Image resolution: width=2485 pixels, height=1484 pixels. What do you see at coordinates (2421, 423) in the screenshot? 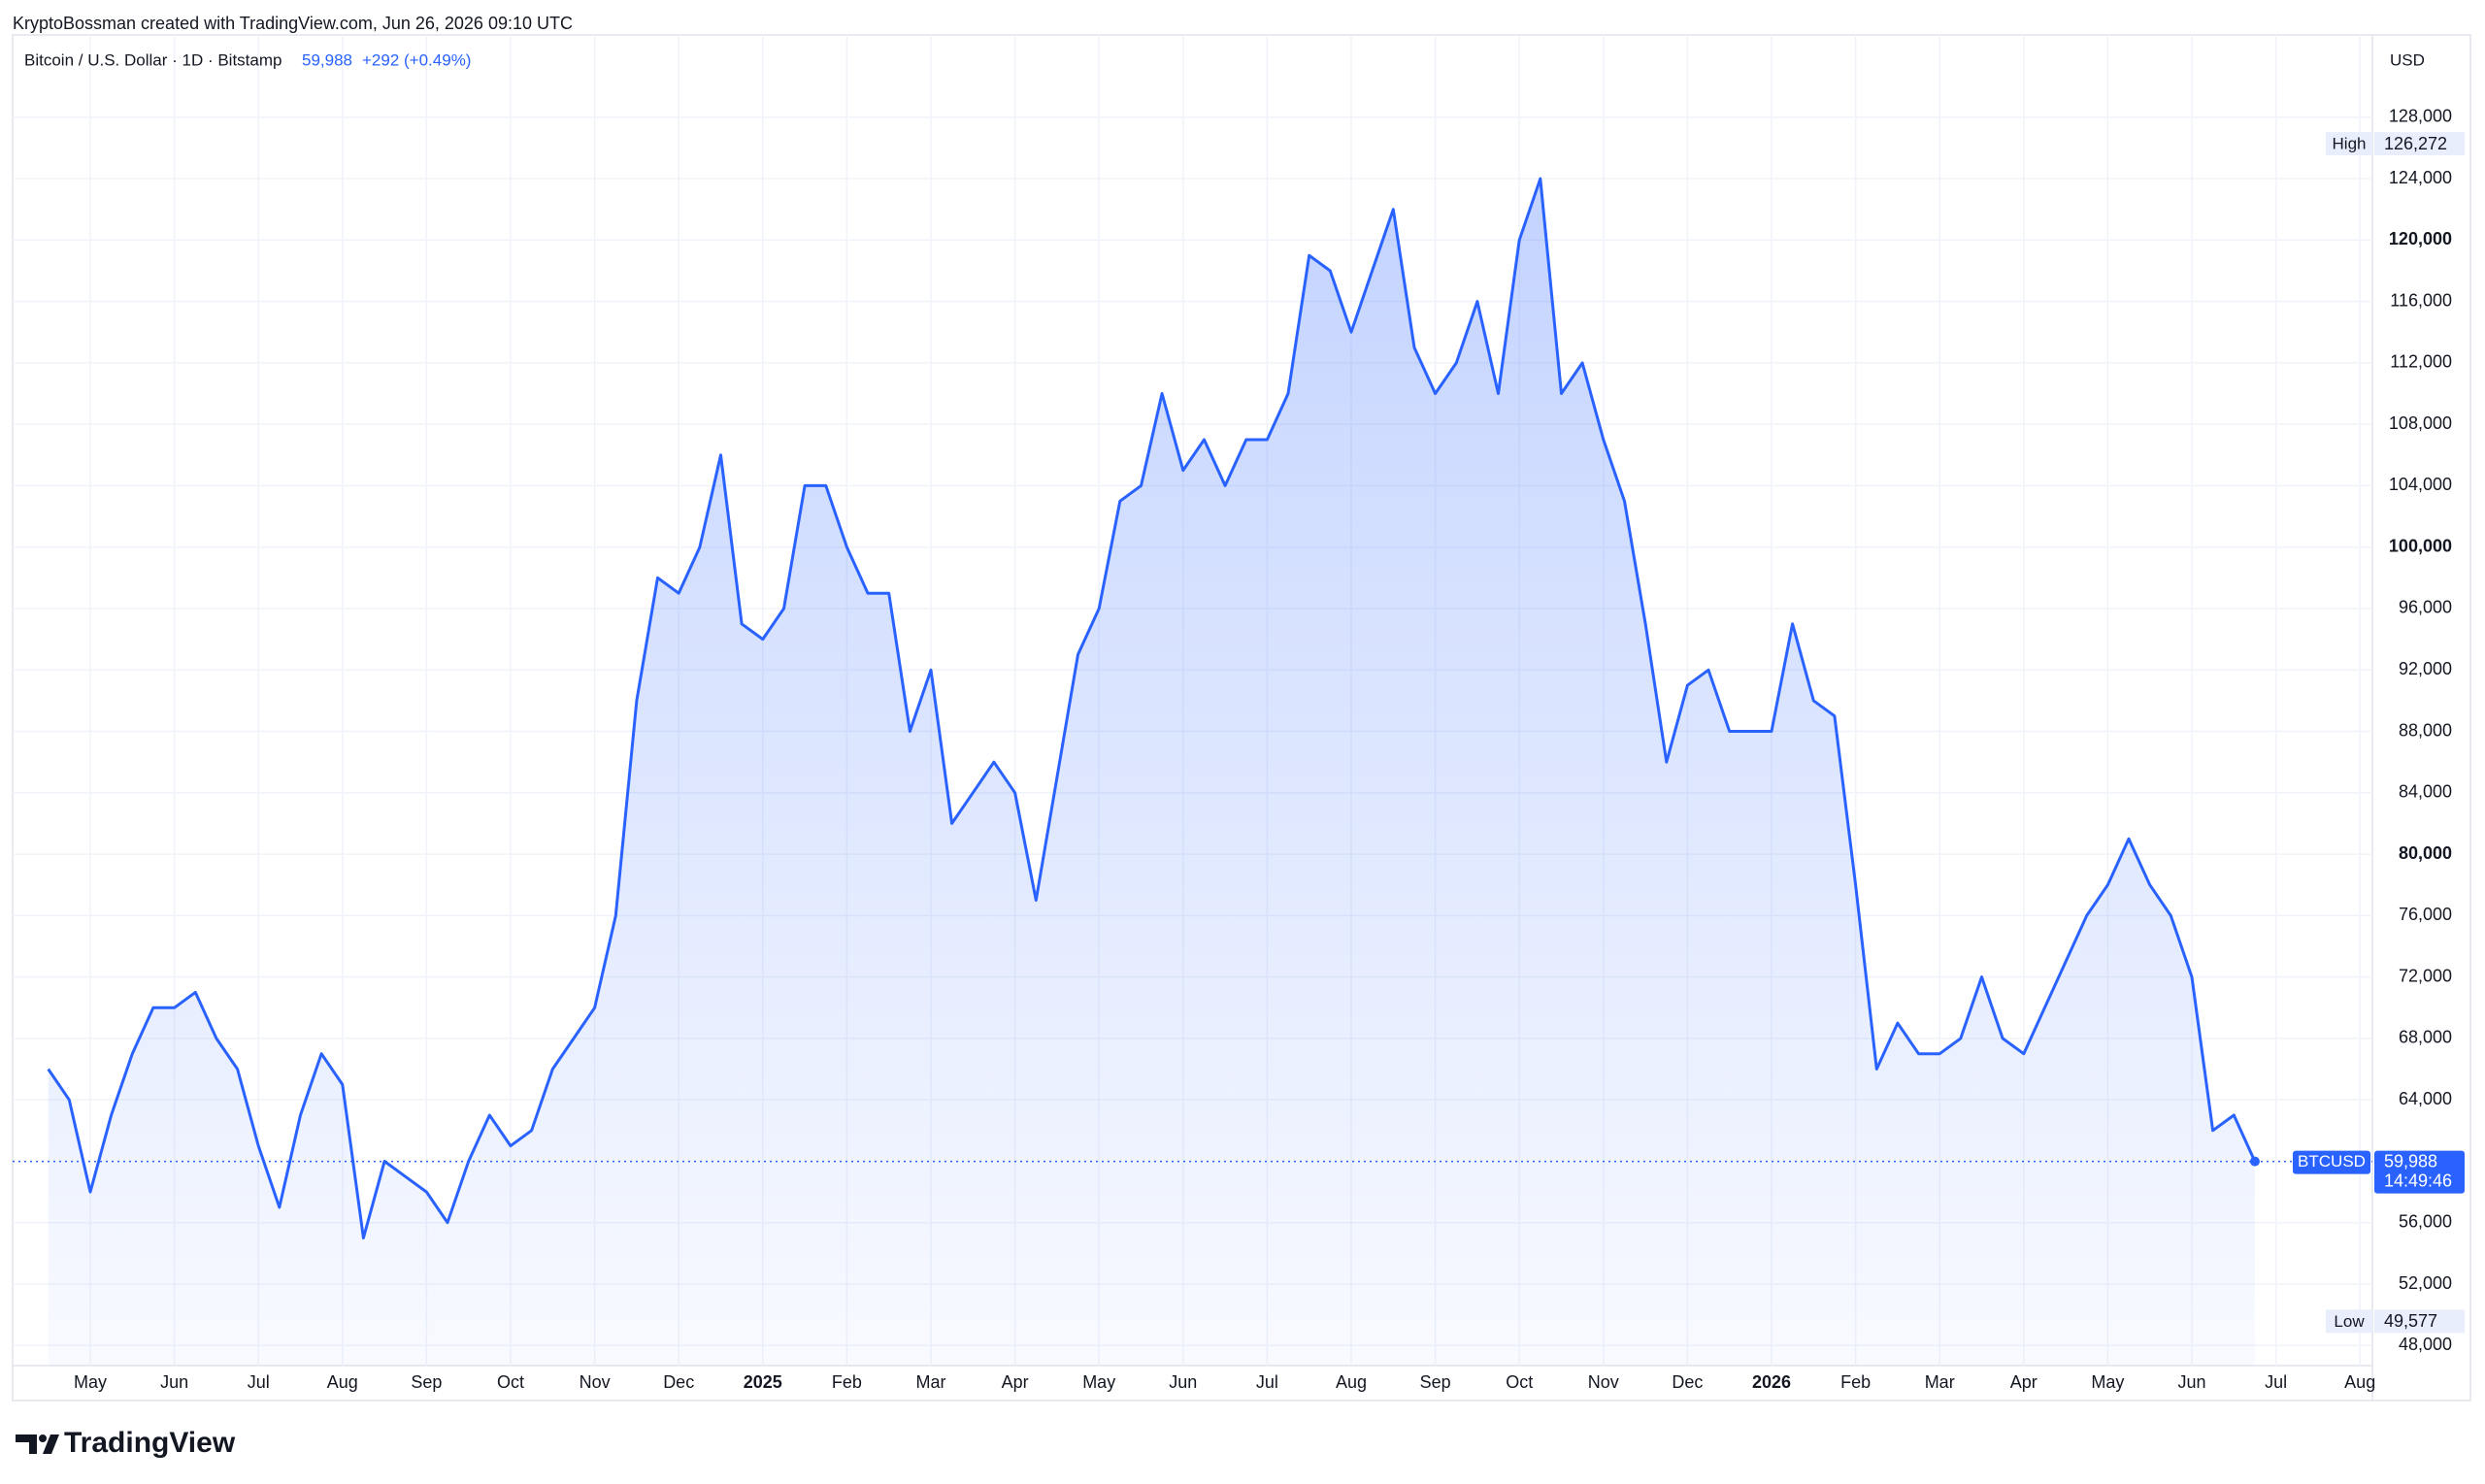
I see `y-tick-label: 108,000` at bounding box center [2421, 423].